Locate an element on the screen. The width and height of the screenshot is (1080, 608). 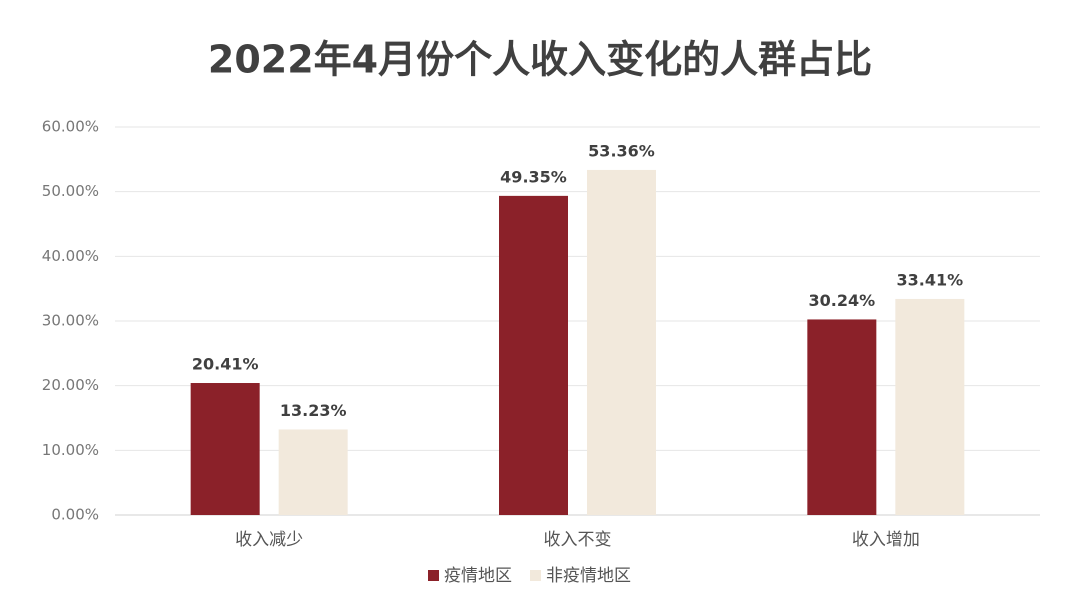
value-label: 33.41% is located at coordinates (930, 279).